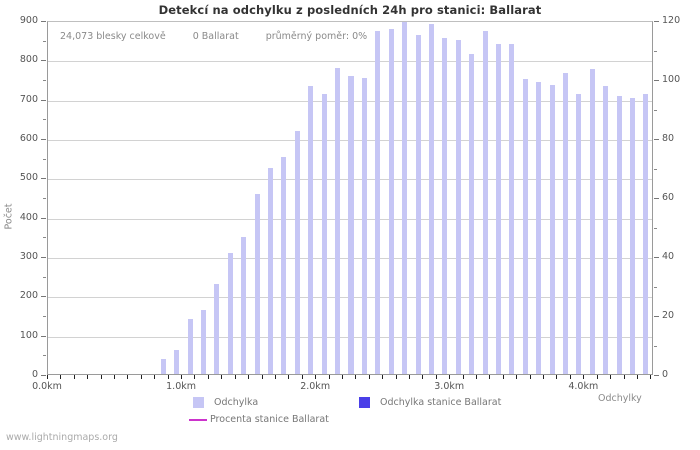 The image size is (700, 450). What do you see at coordinates (449, 386) in the screenshot?
I see `x-axis-tick-label: 3.0km` at bounding box center [449, 386].